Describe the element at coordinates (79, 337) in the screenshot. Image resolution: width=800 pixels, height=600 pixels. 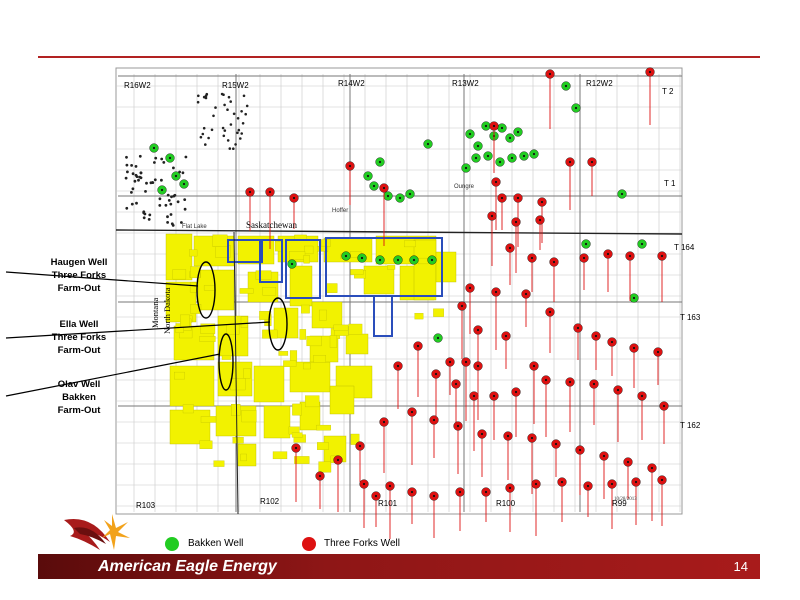
I see `callout-line: Three Forks` at that location.